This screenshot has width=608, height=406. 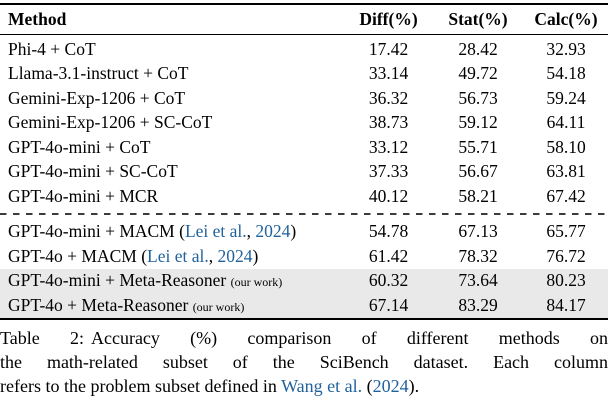 I want to click on method-cell: GPT-4o-mini + SC-CoT, so click(x=93, y=171).